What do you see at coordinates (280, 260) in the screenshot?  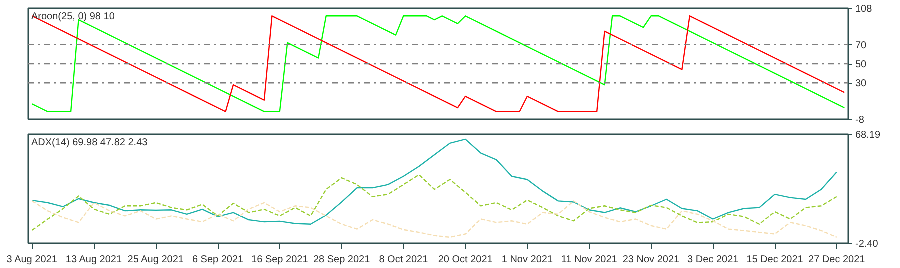 I see `x-tick-label: 16 Sep 2021` at bounding box center [280, 260].